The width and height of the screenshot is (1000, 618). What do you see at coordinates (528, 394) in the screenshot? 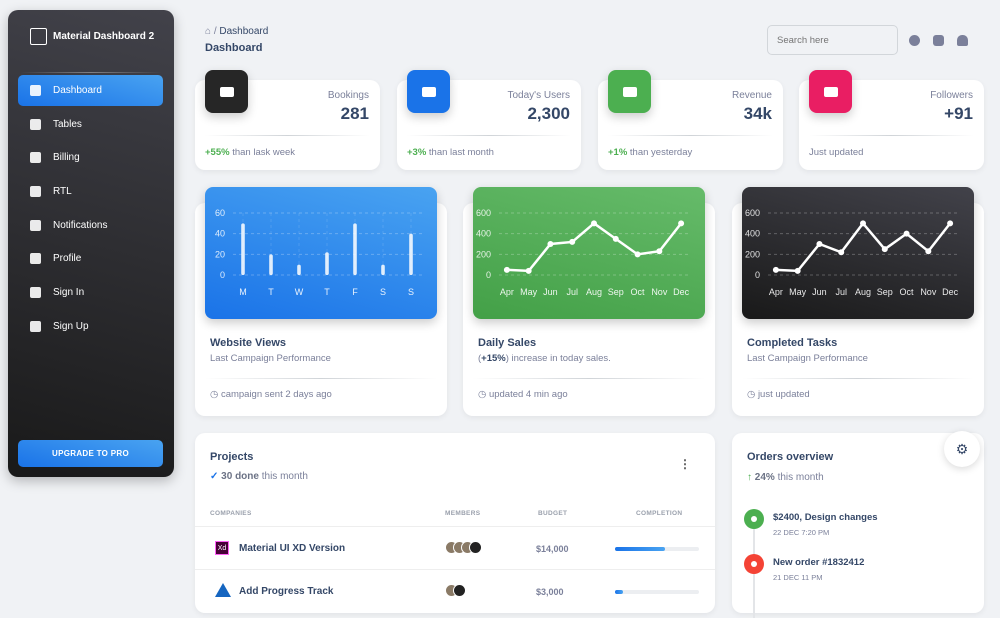
I see `footer-text: updated 4 min ago` at bounding box center [528, 394].